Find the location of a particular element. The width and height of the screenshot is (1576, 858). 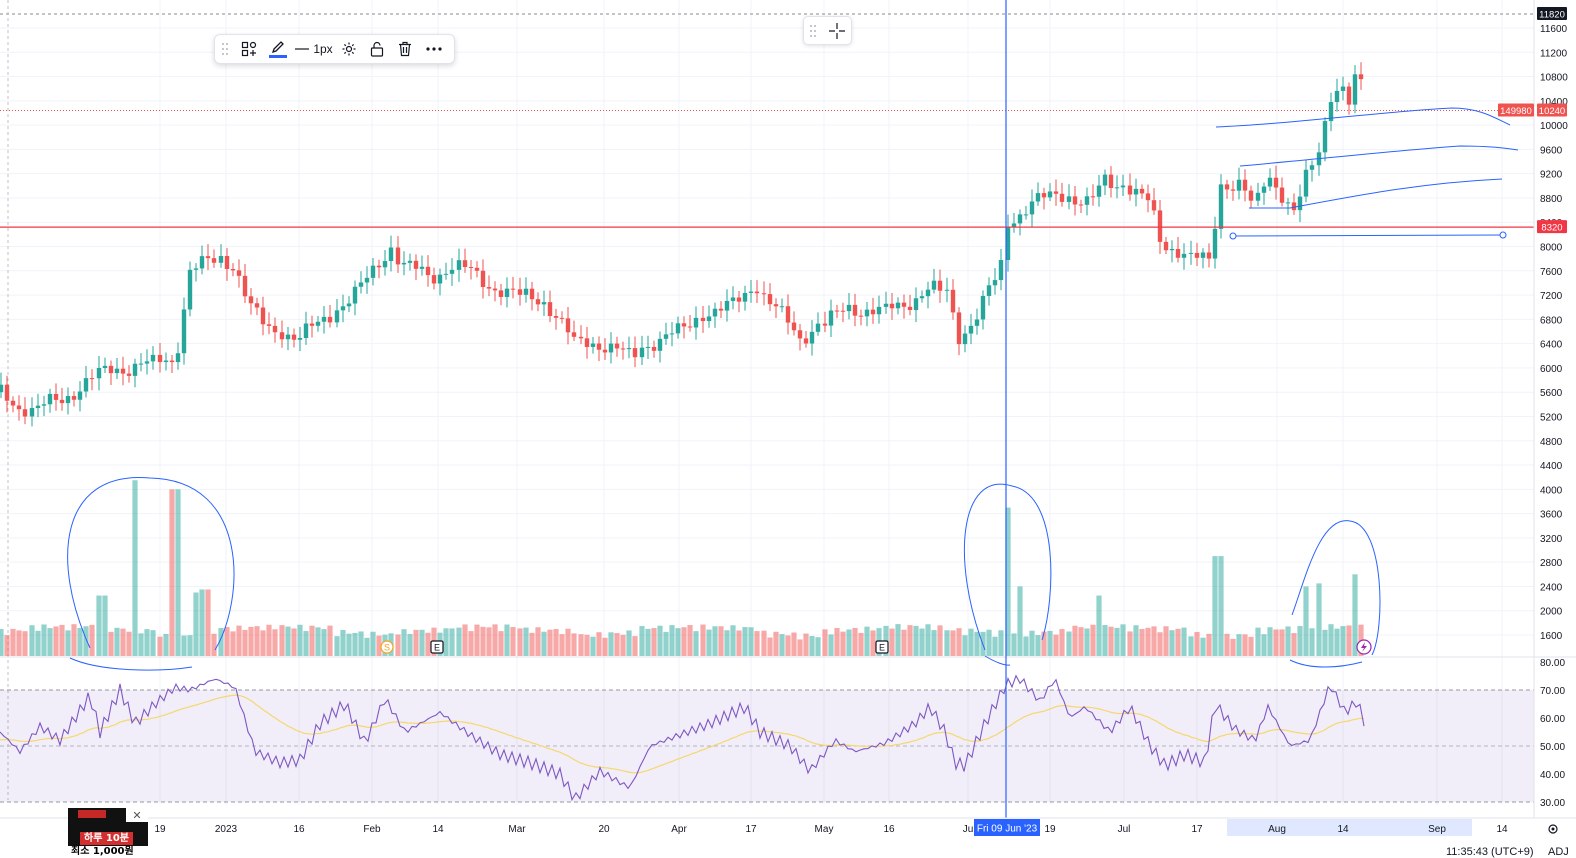

crosshair-widget is located at coordinates (827, 30).